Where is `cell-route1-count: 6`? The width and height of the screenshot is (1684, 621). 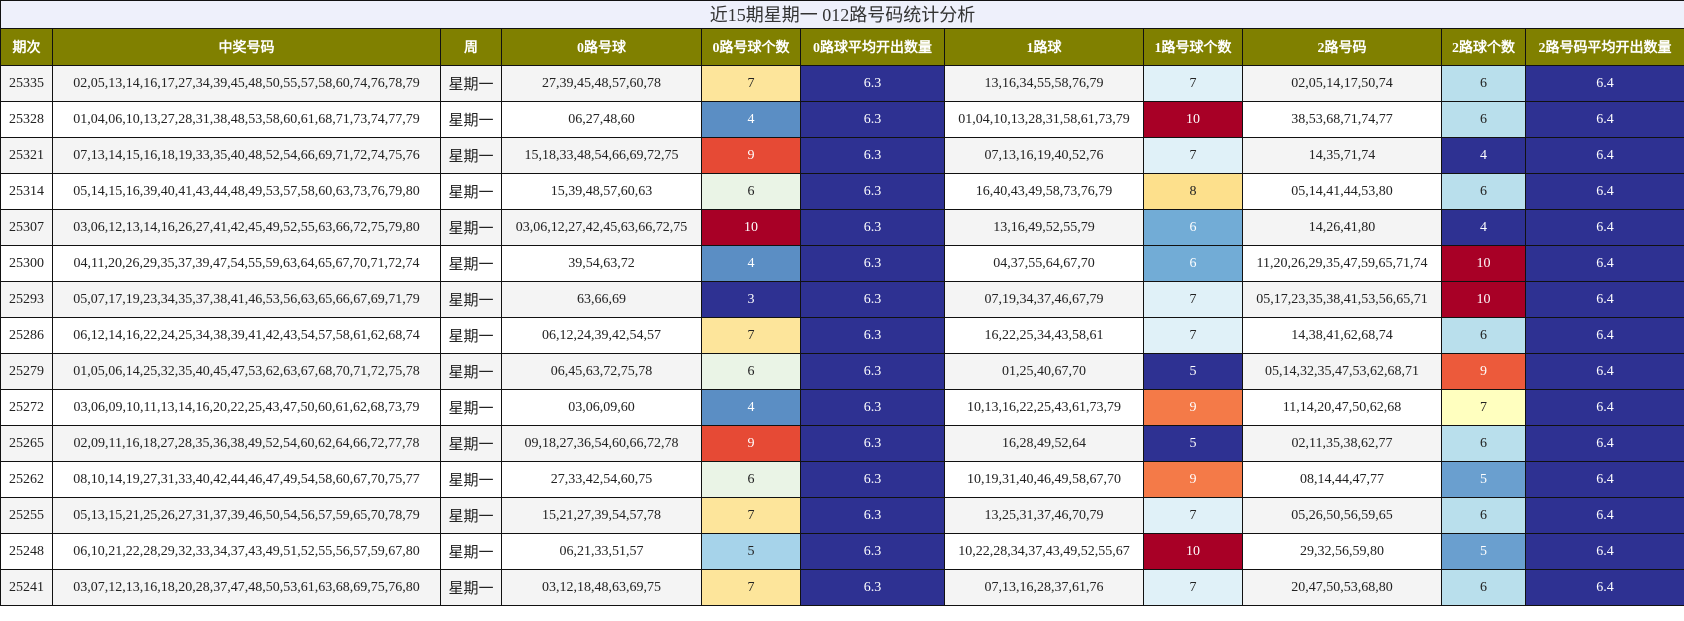
cell-route1-count: 6 is located at coordinates (1193, 263).